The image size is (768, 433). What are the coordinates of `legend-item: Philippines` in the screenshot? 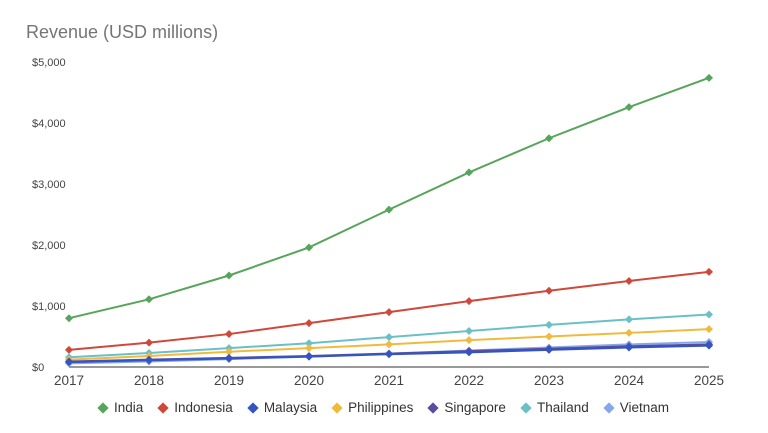 It's located at (372, 407).